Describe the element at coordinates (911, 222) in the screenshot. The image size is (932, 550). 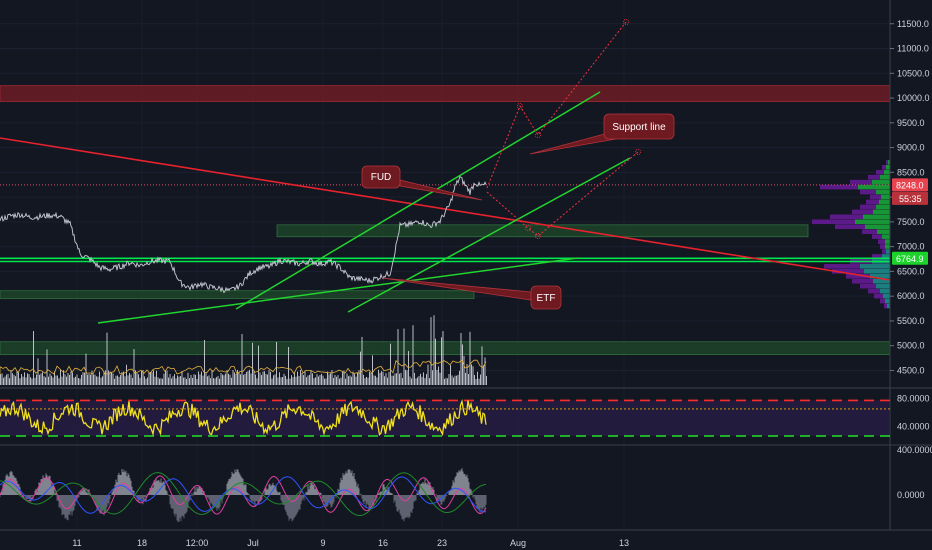
I see `price-tick-label: 7500.0` at that location.